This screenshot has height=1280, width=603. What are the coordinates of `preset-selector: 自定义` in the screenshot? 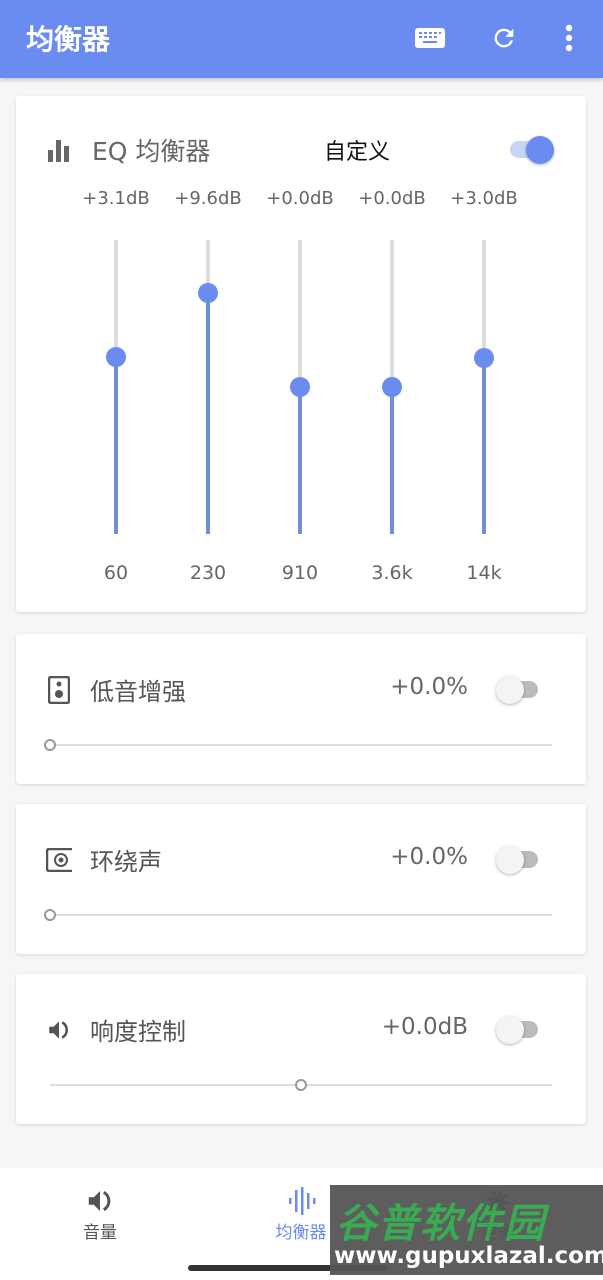 It's located at (357, 152).